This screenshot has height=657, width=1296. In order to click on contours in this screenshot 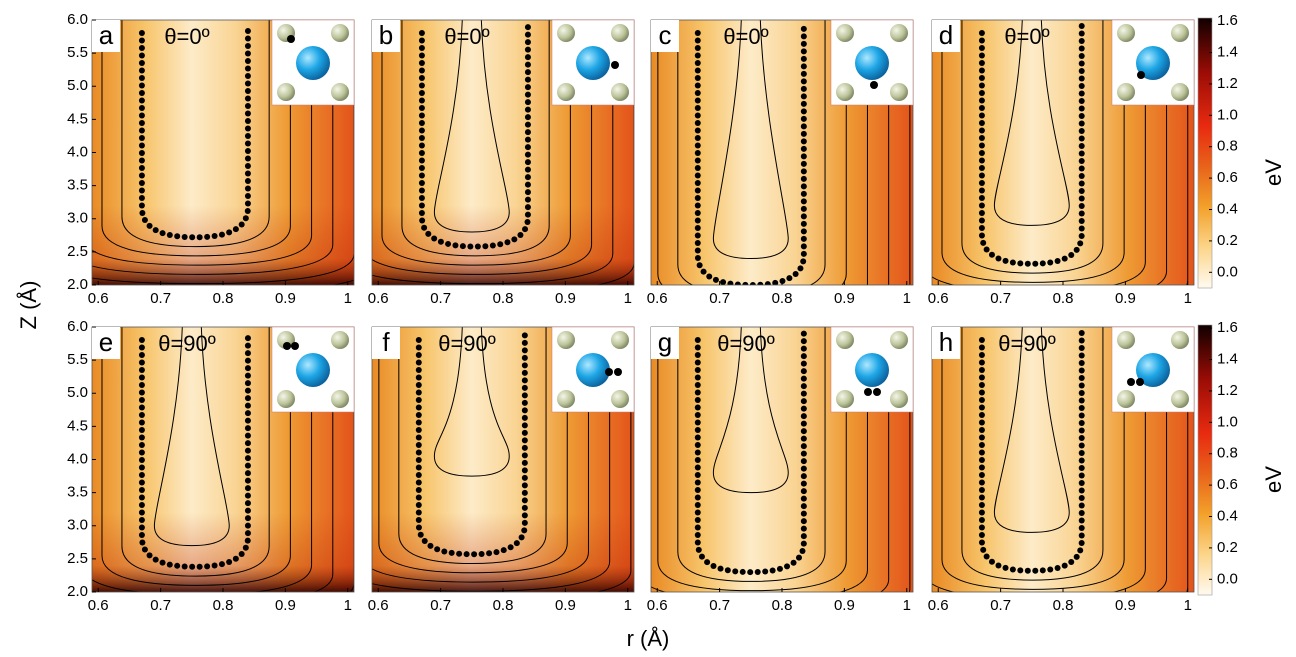, I will do `click(223, 152)`.